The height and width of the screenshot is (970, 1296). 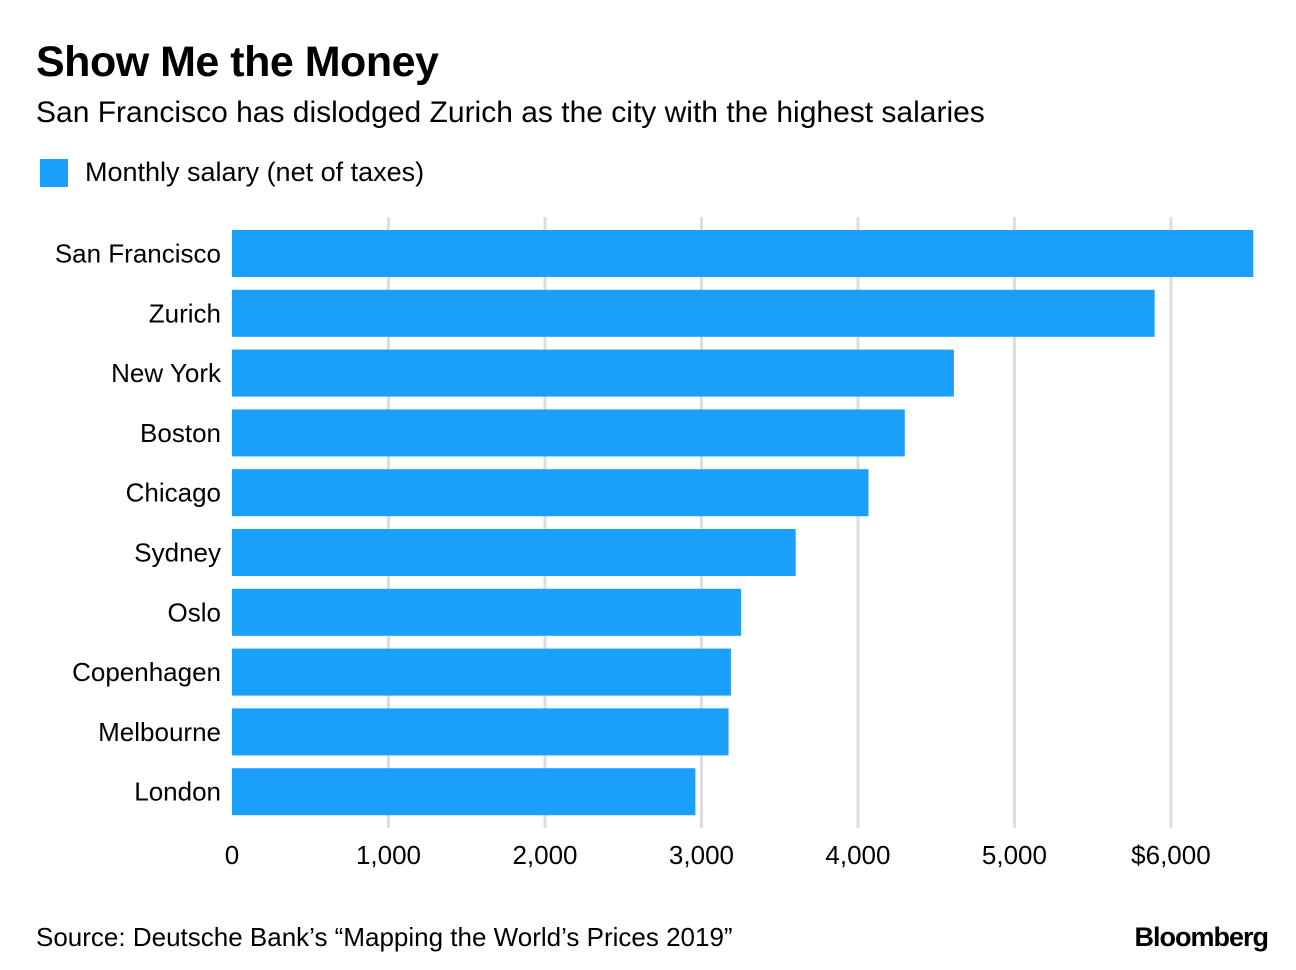 I want to click on x-axis-ticks: 0 1,000 2,000 3,000 4,000 5,000 $6,000, so click(x=718, y=855).